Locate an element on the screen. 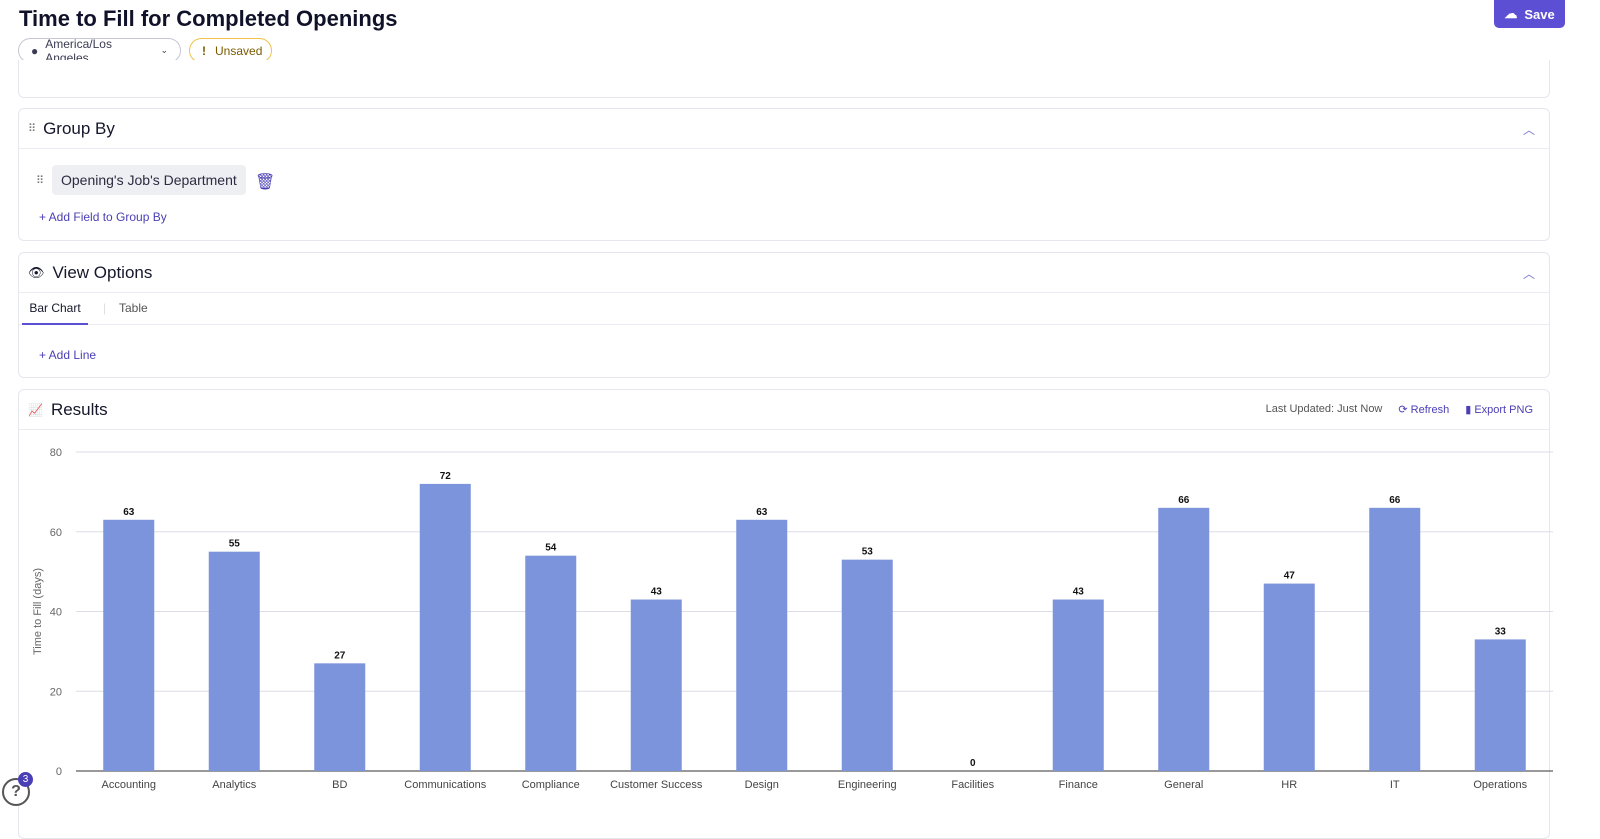  collapsed-card is located at coordinates (784, 79).